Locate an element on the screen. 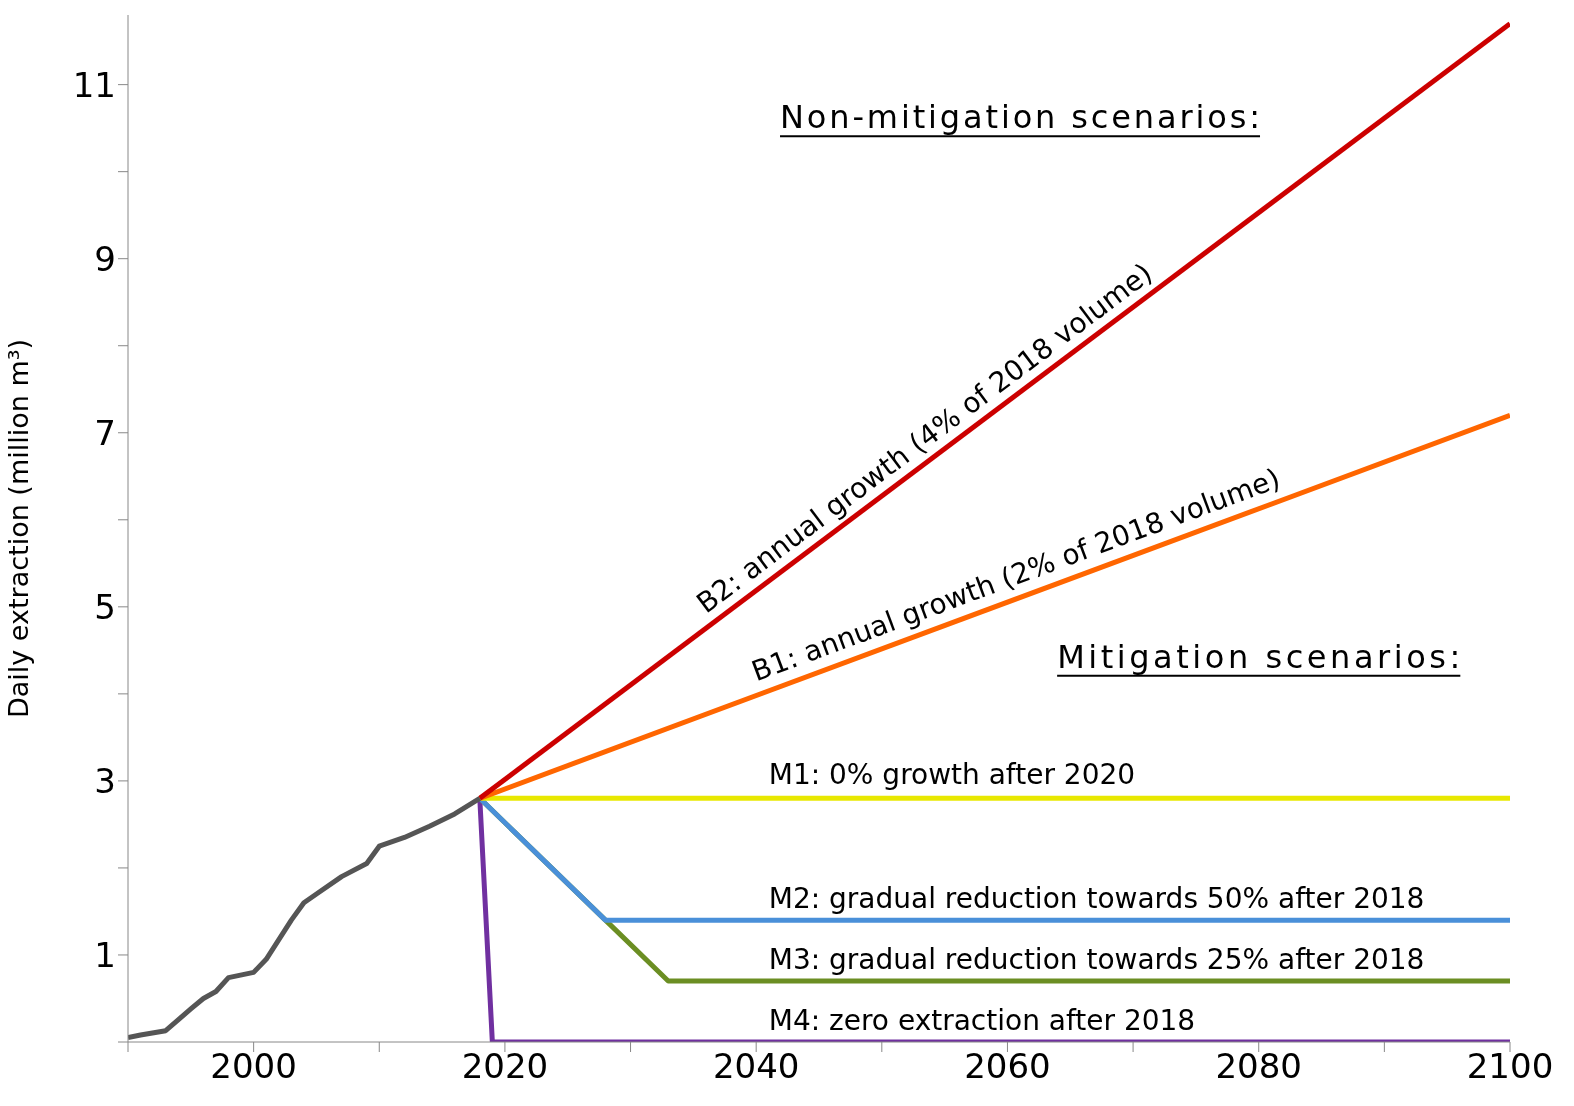 The width and height of the screenshot is (1574, 1106). annotation: Non-mitigation scenarios: is located at coordinates (1020, 117).